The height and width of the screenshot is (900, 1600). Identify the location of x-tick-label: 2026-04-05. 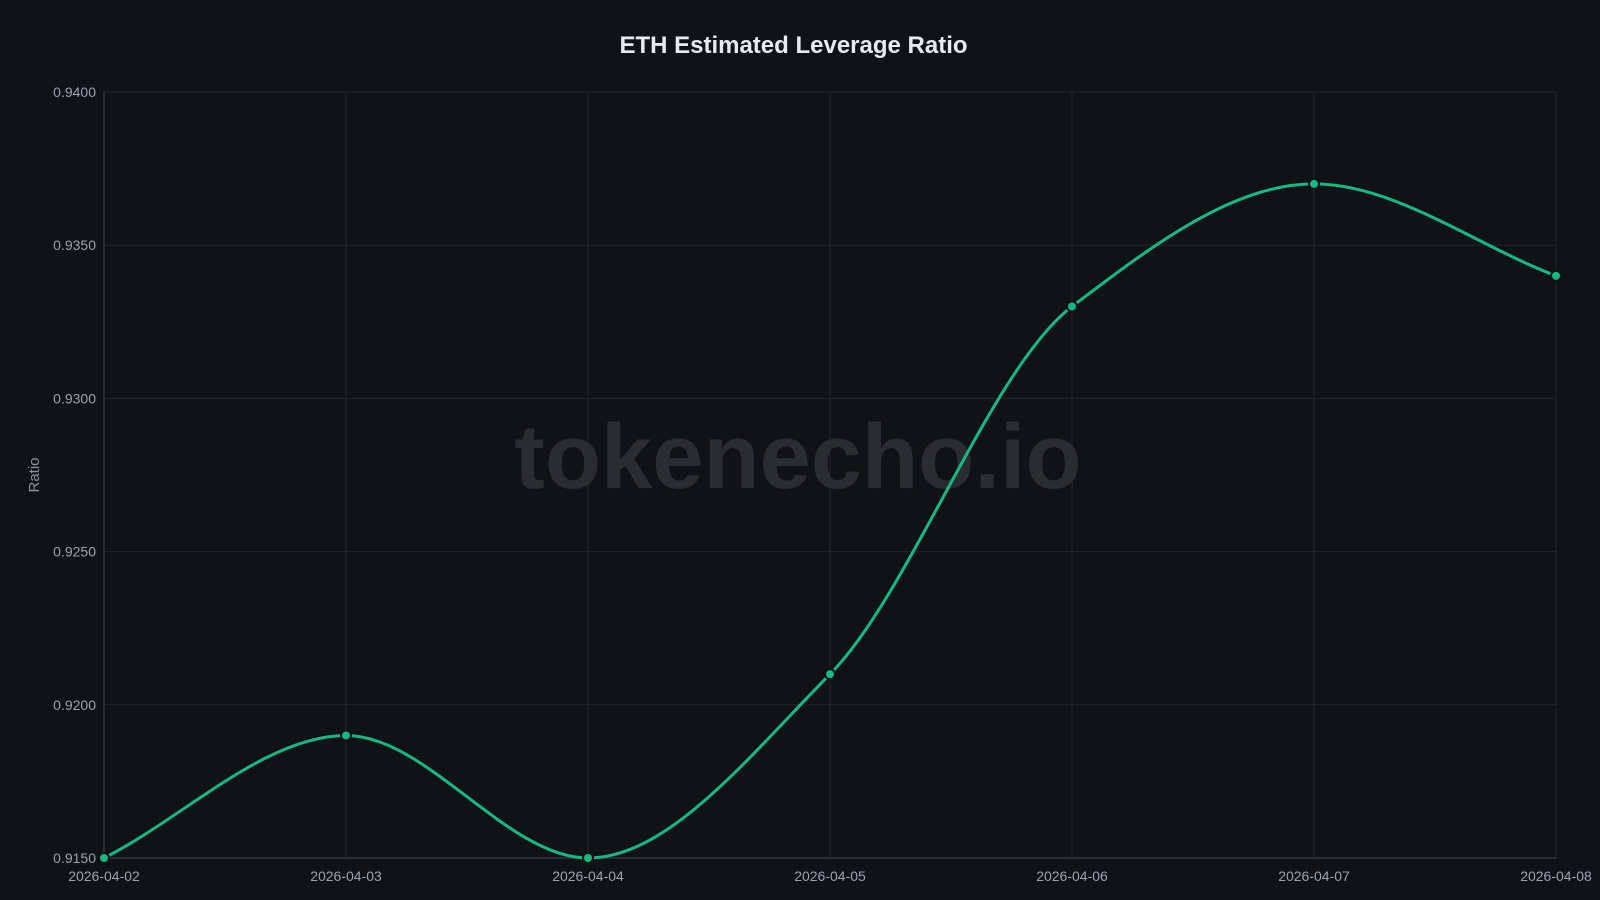
(830, 876).